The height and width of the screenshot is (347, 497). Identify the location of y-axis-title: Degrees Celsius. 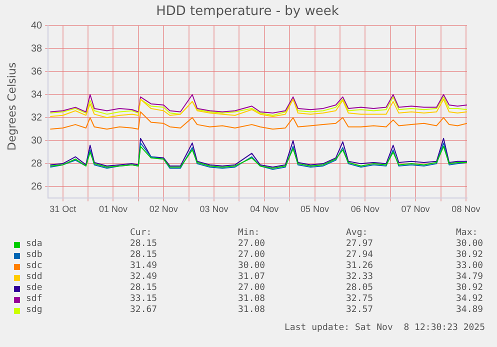
(12, 107).